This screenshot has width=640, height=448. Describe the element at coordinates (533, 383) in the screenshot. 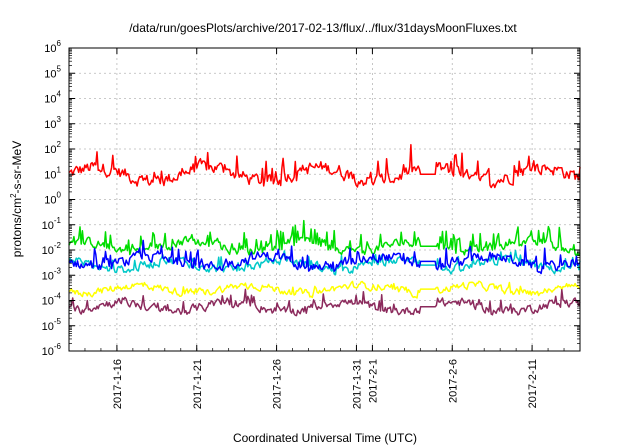

I see `x-tick-label: 2017-2-11` at that location.